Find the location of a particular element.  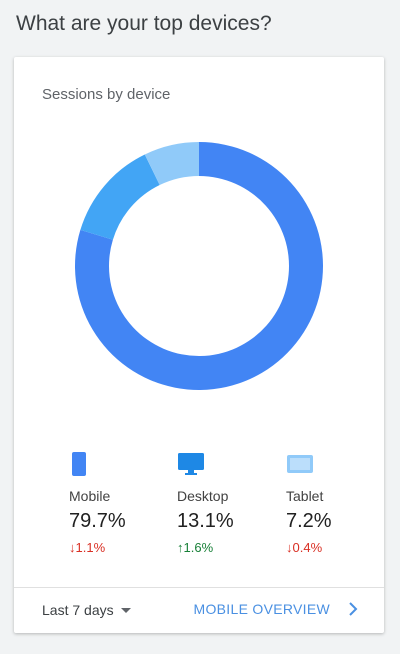

legend-percent: 13.1% is located at coordinates (205, 521).